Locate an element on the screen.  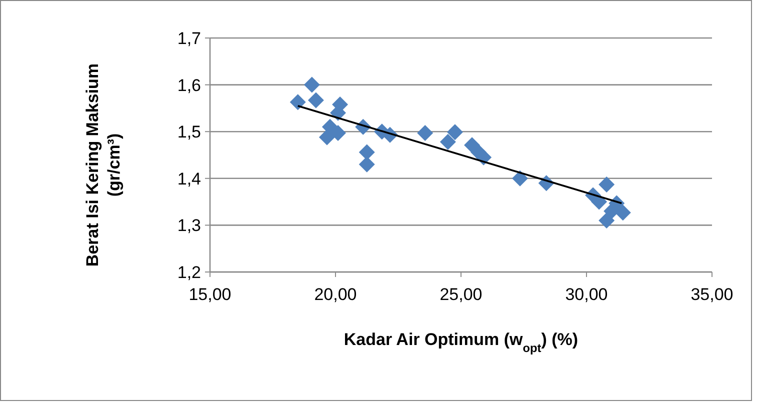
y-tick-label: 1,2 is located at coordinates (189, 272).